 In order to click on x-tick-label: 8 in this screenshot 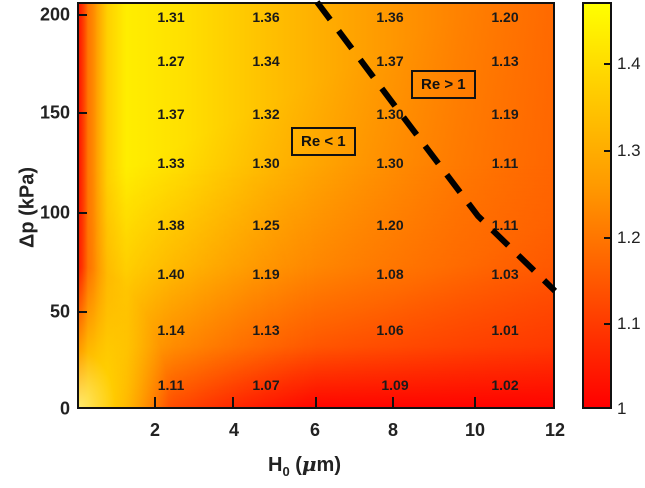, I will do `click(393, 430)`.